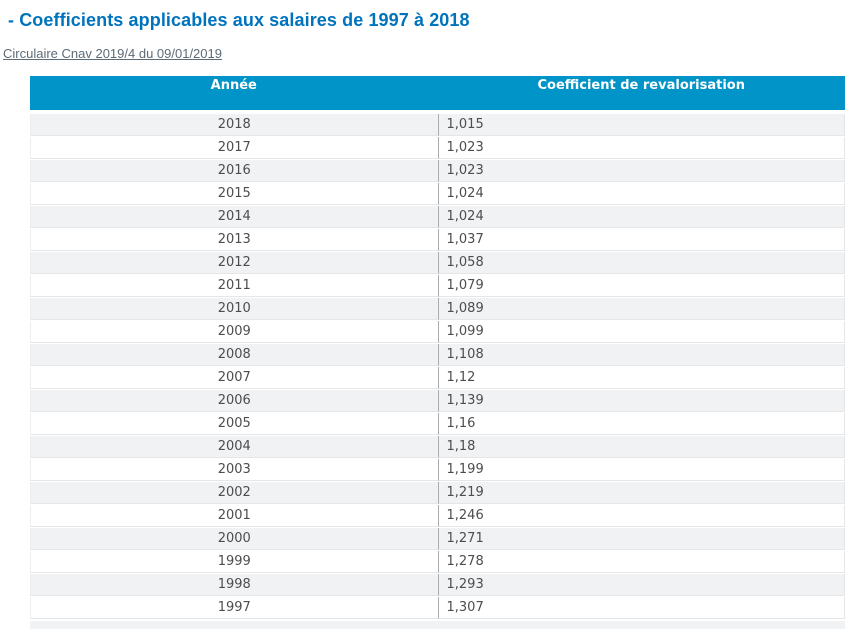 The image size is (858, 639). I want to click on table-row: 2004 1,18, so click(437, 447).